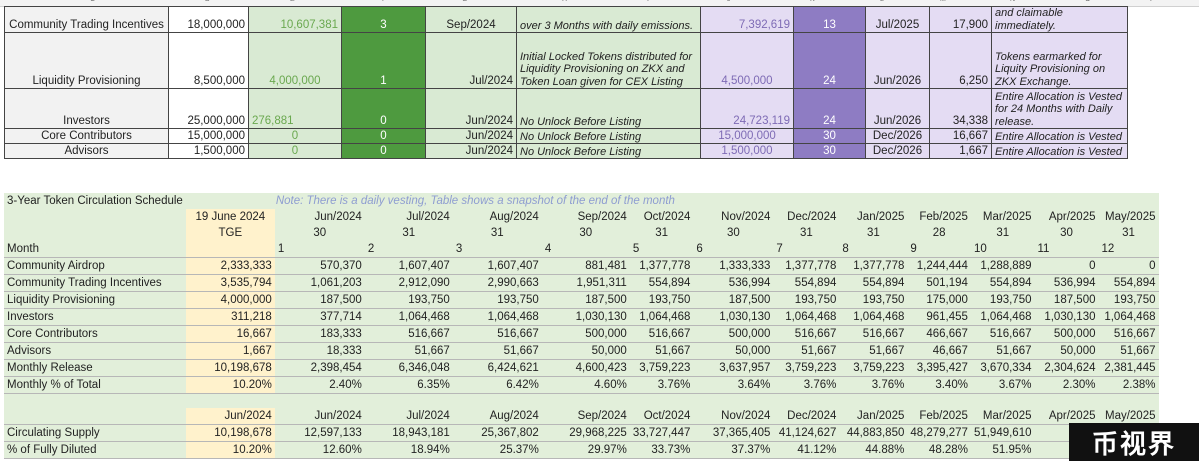 The image size is (1199, 461). What do you see at coordinates (319, 283) in the screenshot?
I see `month-value: 1,061,203` at bounding box center [319, 283].